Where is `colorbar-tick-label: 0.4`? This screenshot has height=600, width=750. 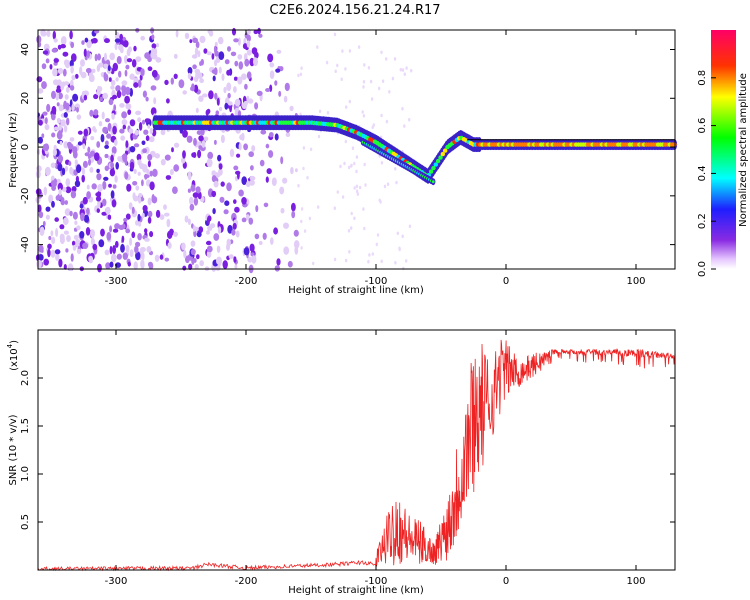
colorbar-tick-label: 0.4 is located at coordinates (702, 173).